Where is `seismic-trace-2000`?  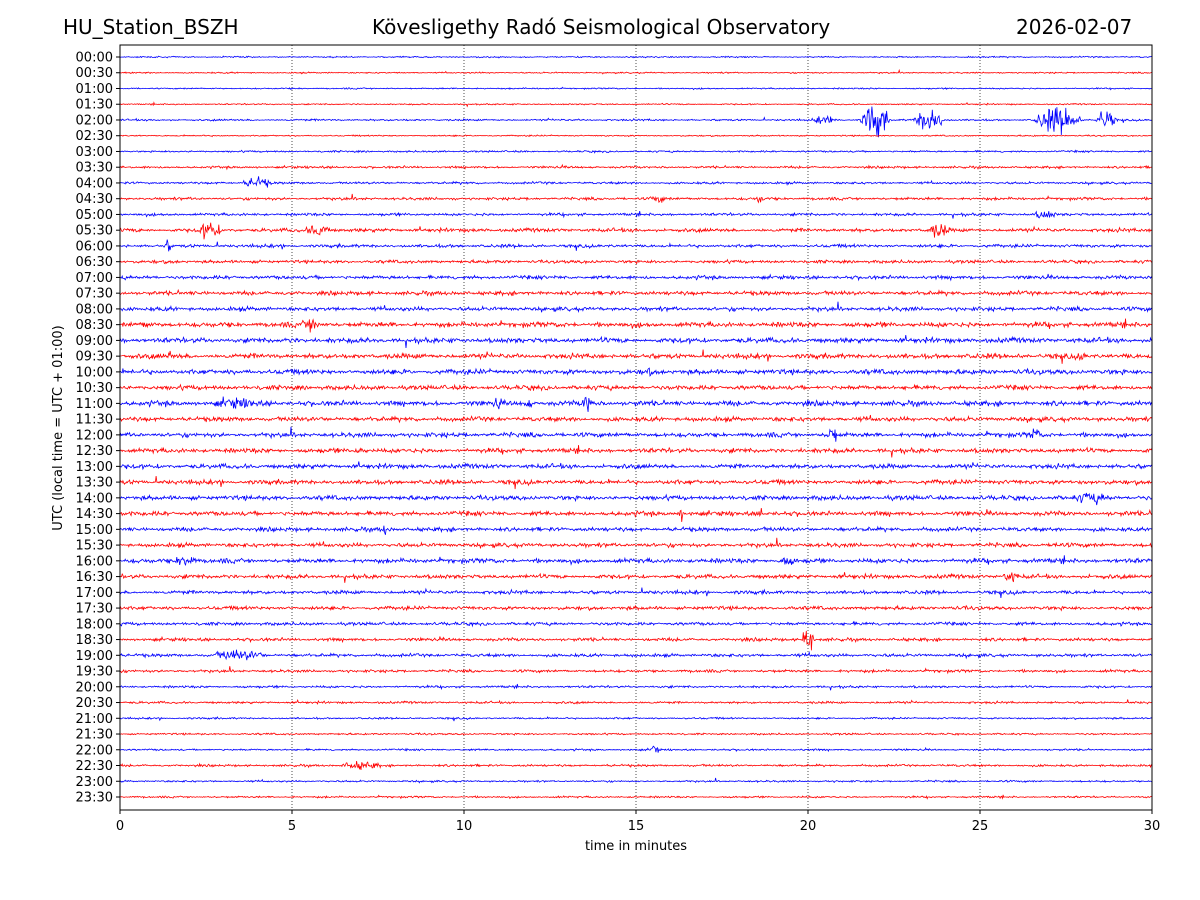
seismic-trace-2000 is located at coordinates (636, 687).